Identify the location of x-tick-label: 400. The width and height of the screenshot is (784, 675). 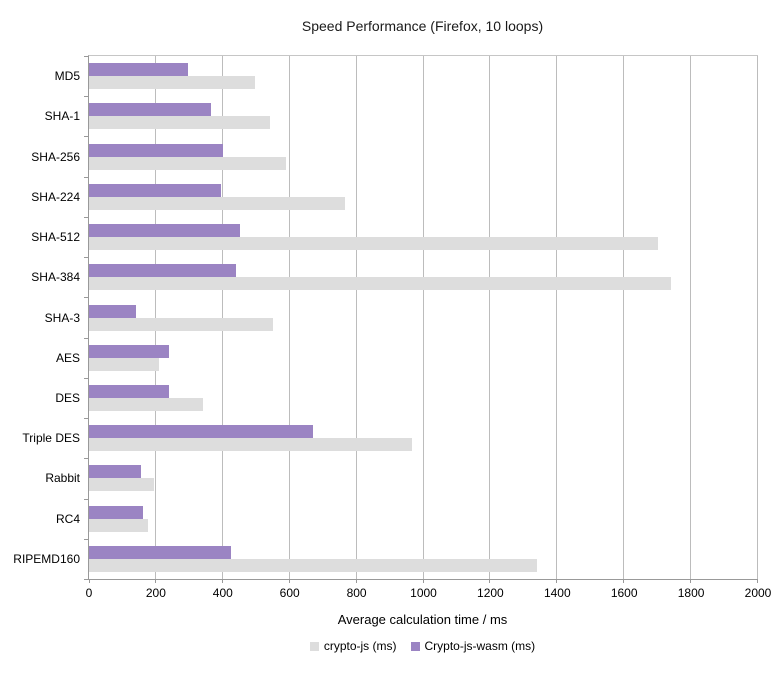
(222, 593).